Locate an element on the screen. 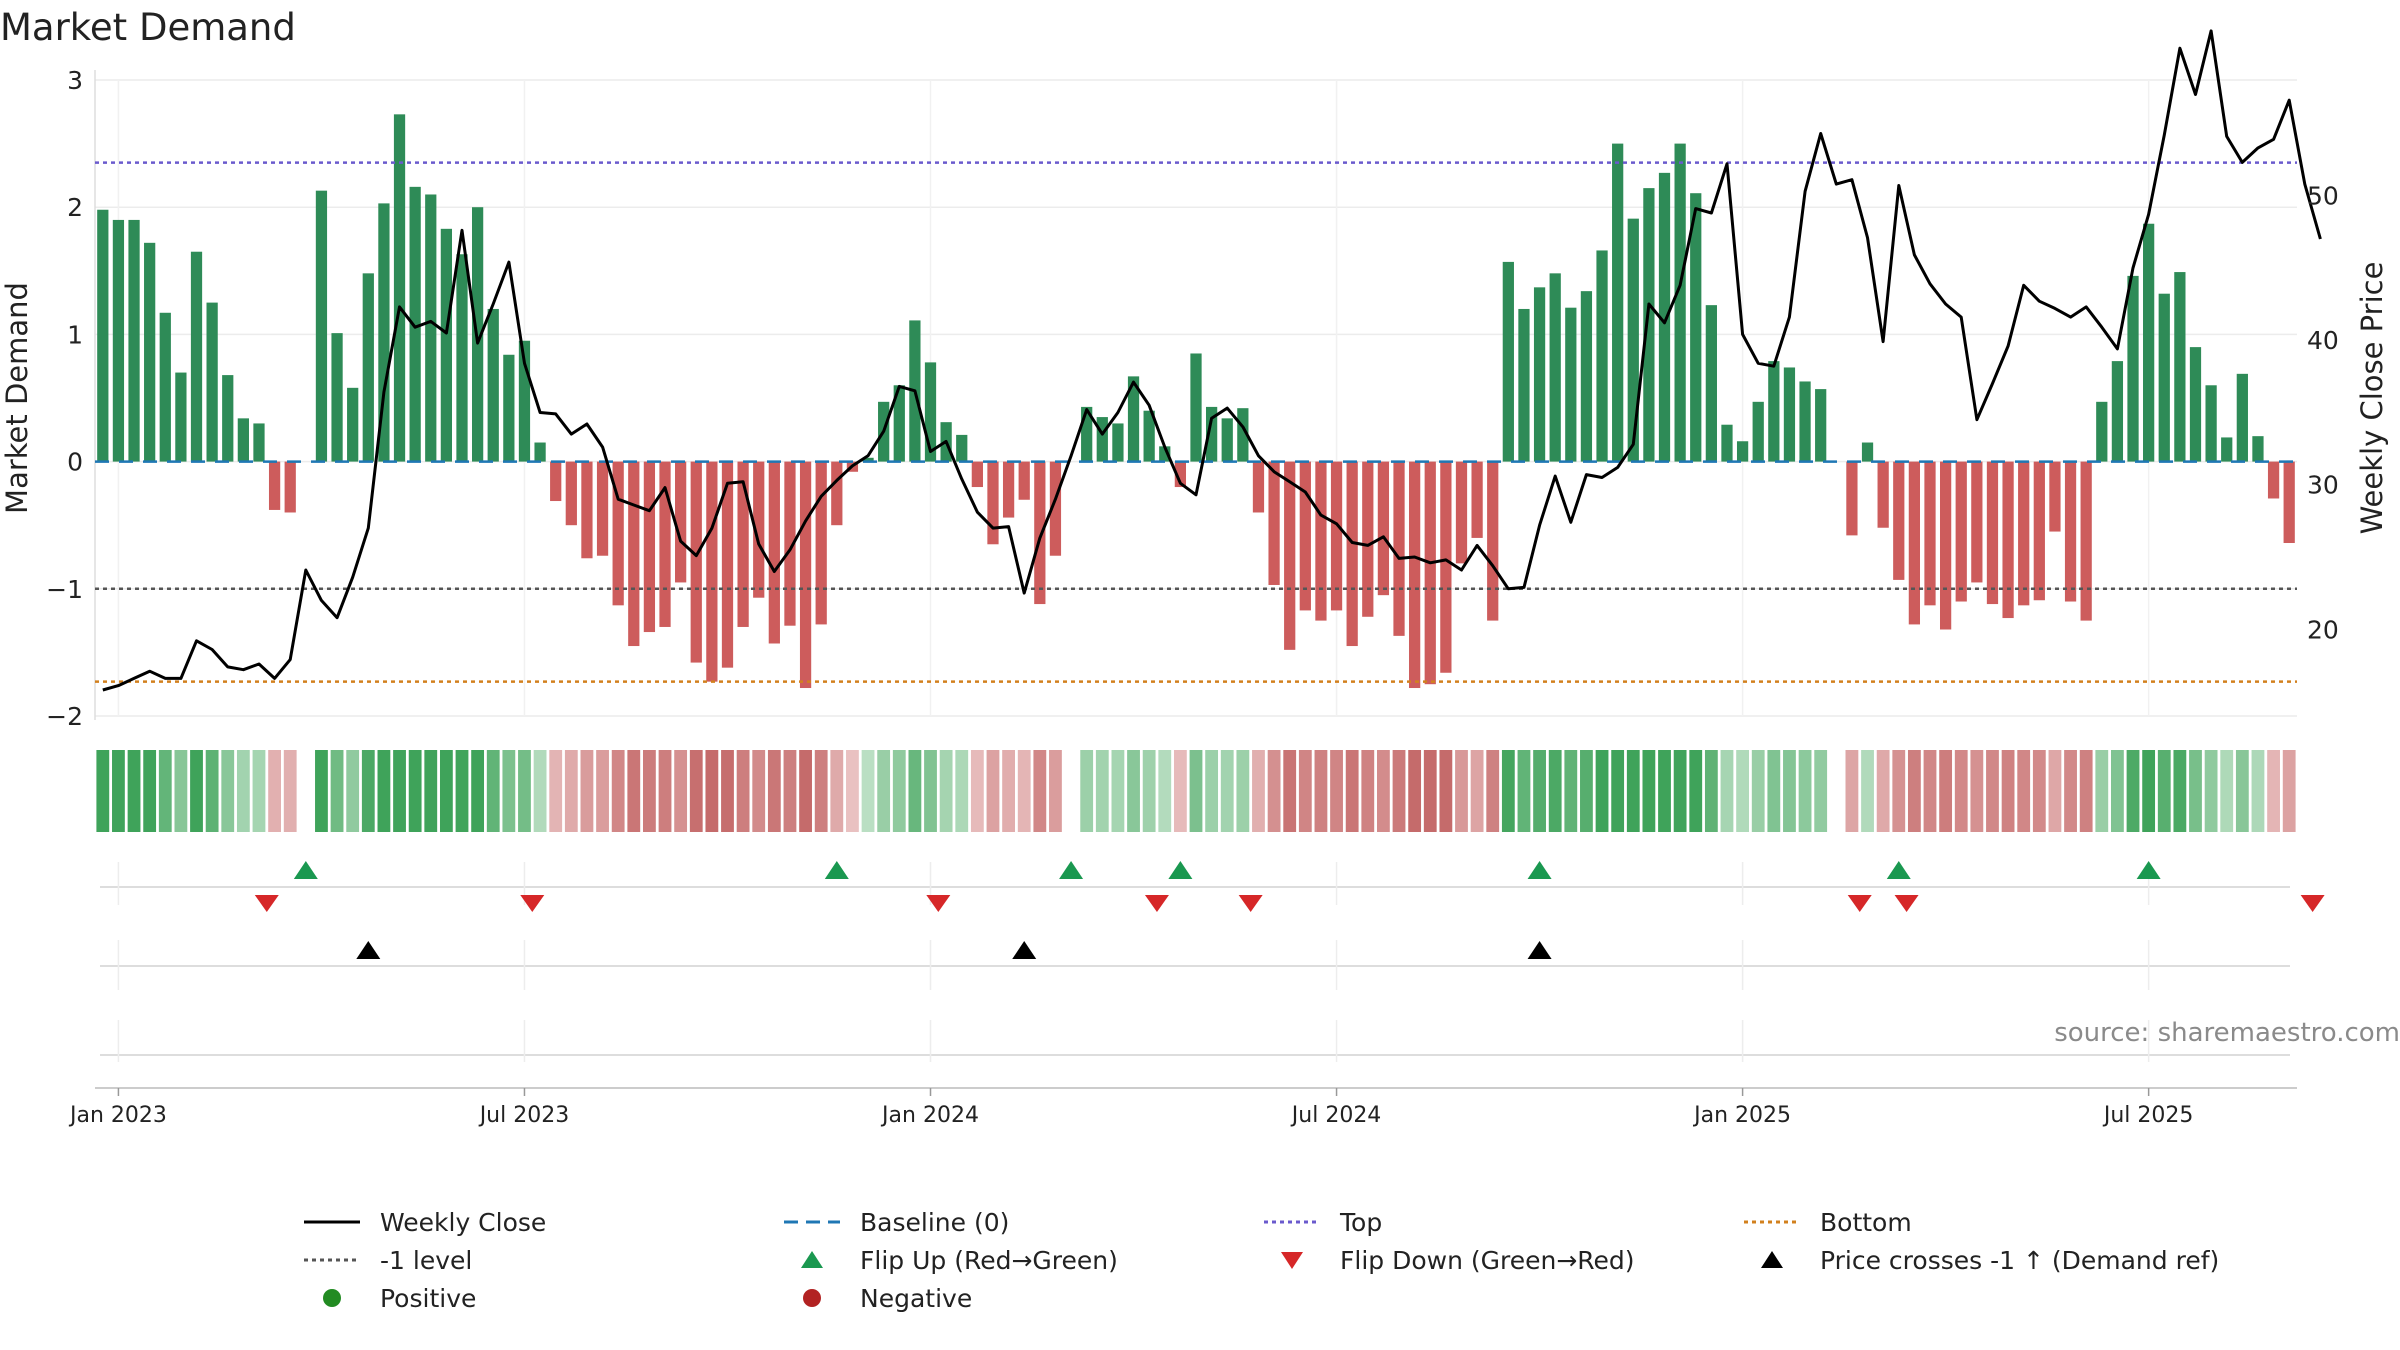  x-tick-label: Jul 2024 is located at coordinates (1336, 1115).